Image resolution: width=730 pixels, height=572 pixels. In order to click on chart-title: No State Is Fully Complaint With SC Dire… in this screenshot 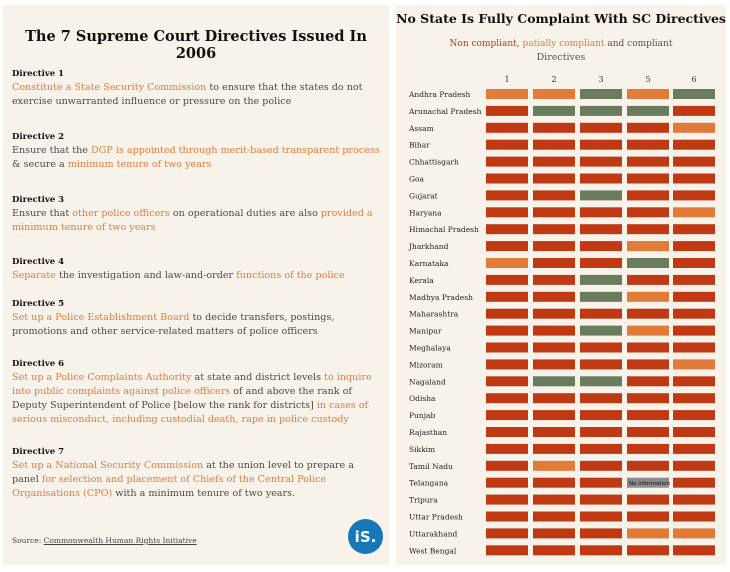, I will do `click(561, 18)`.